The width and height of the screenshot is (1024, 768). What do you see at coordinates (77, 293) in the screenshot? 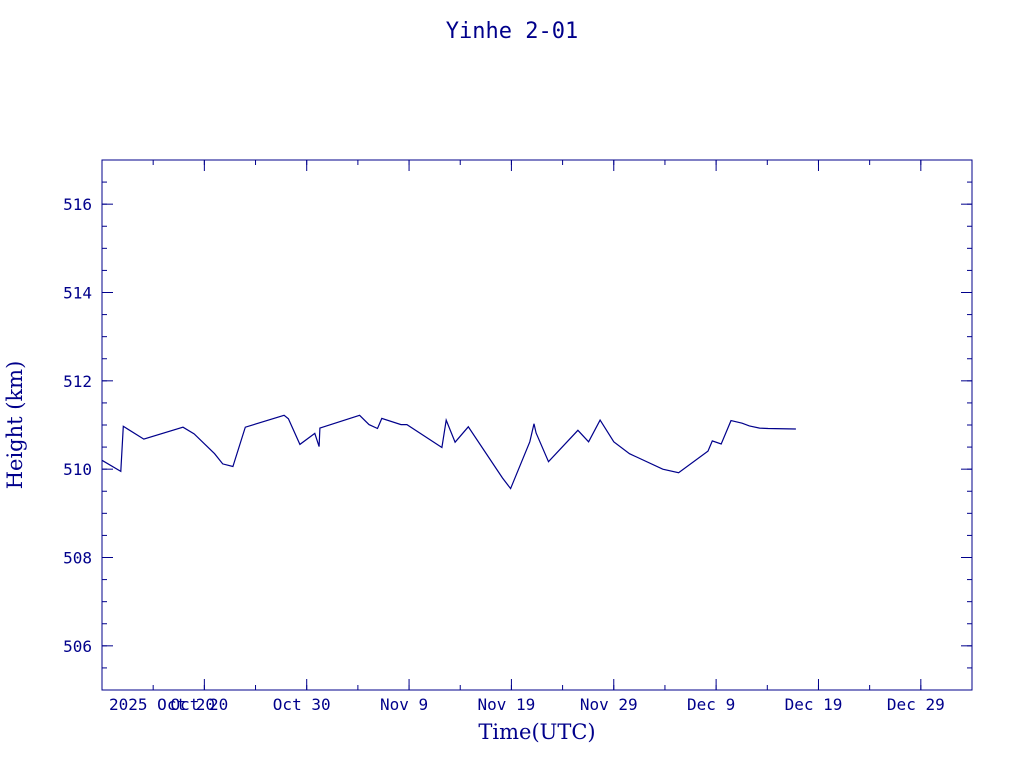
I see `y-tick-label: 514` at bounding box center [77, 293].